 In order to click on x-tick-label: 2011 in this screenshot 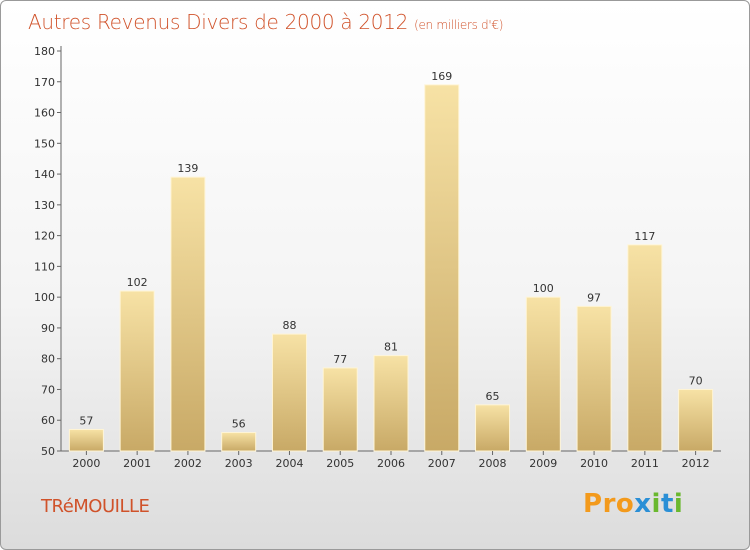, I will do `click(645, 463)`.